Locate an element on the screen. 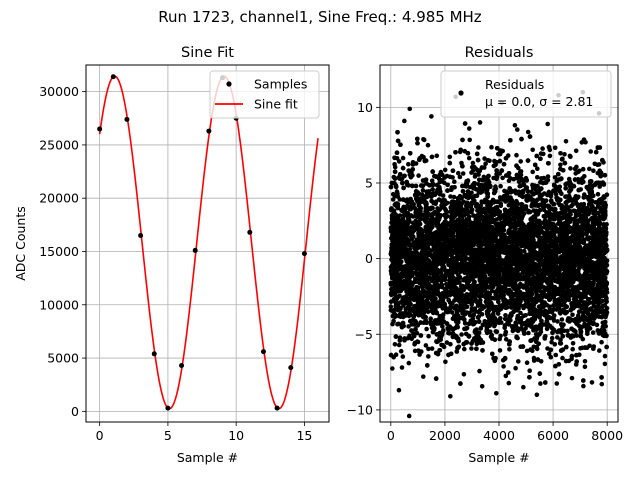 This screenshot has height=480, width=640. sine-fit-xtick-label: 5 is located at coordinates (168, 435).